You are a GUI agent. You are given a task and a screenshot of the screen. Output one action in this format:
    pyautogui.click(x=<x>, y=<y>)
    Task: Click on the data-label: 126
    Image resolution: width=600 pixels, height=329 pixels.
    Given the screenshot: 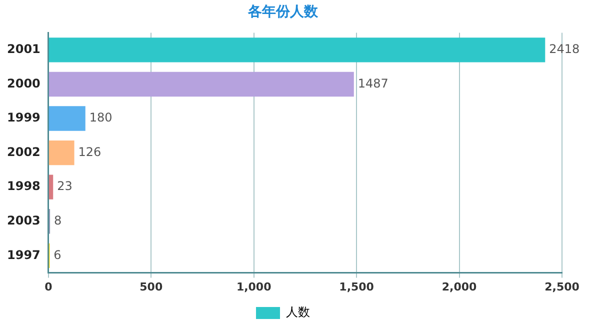 What is the action you would take?
    pyautogui.click(x=90, y=151)
    